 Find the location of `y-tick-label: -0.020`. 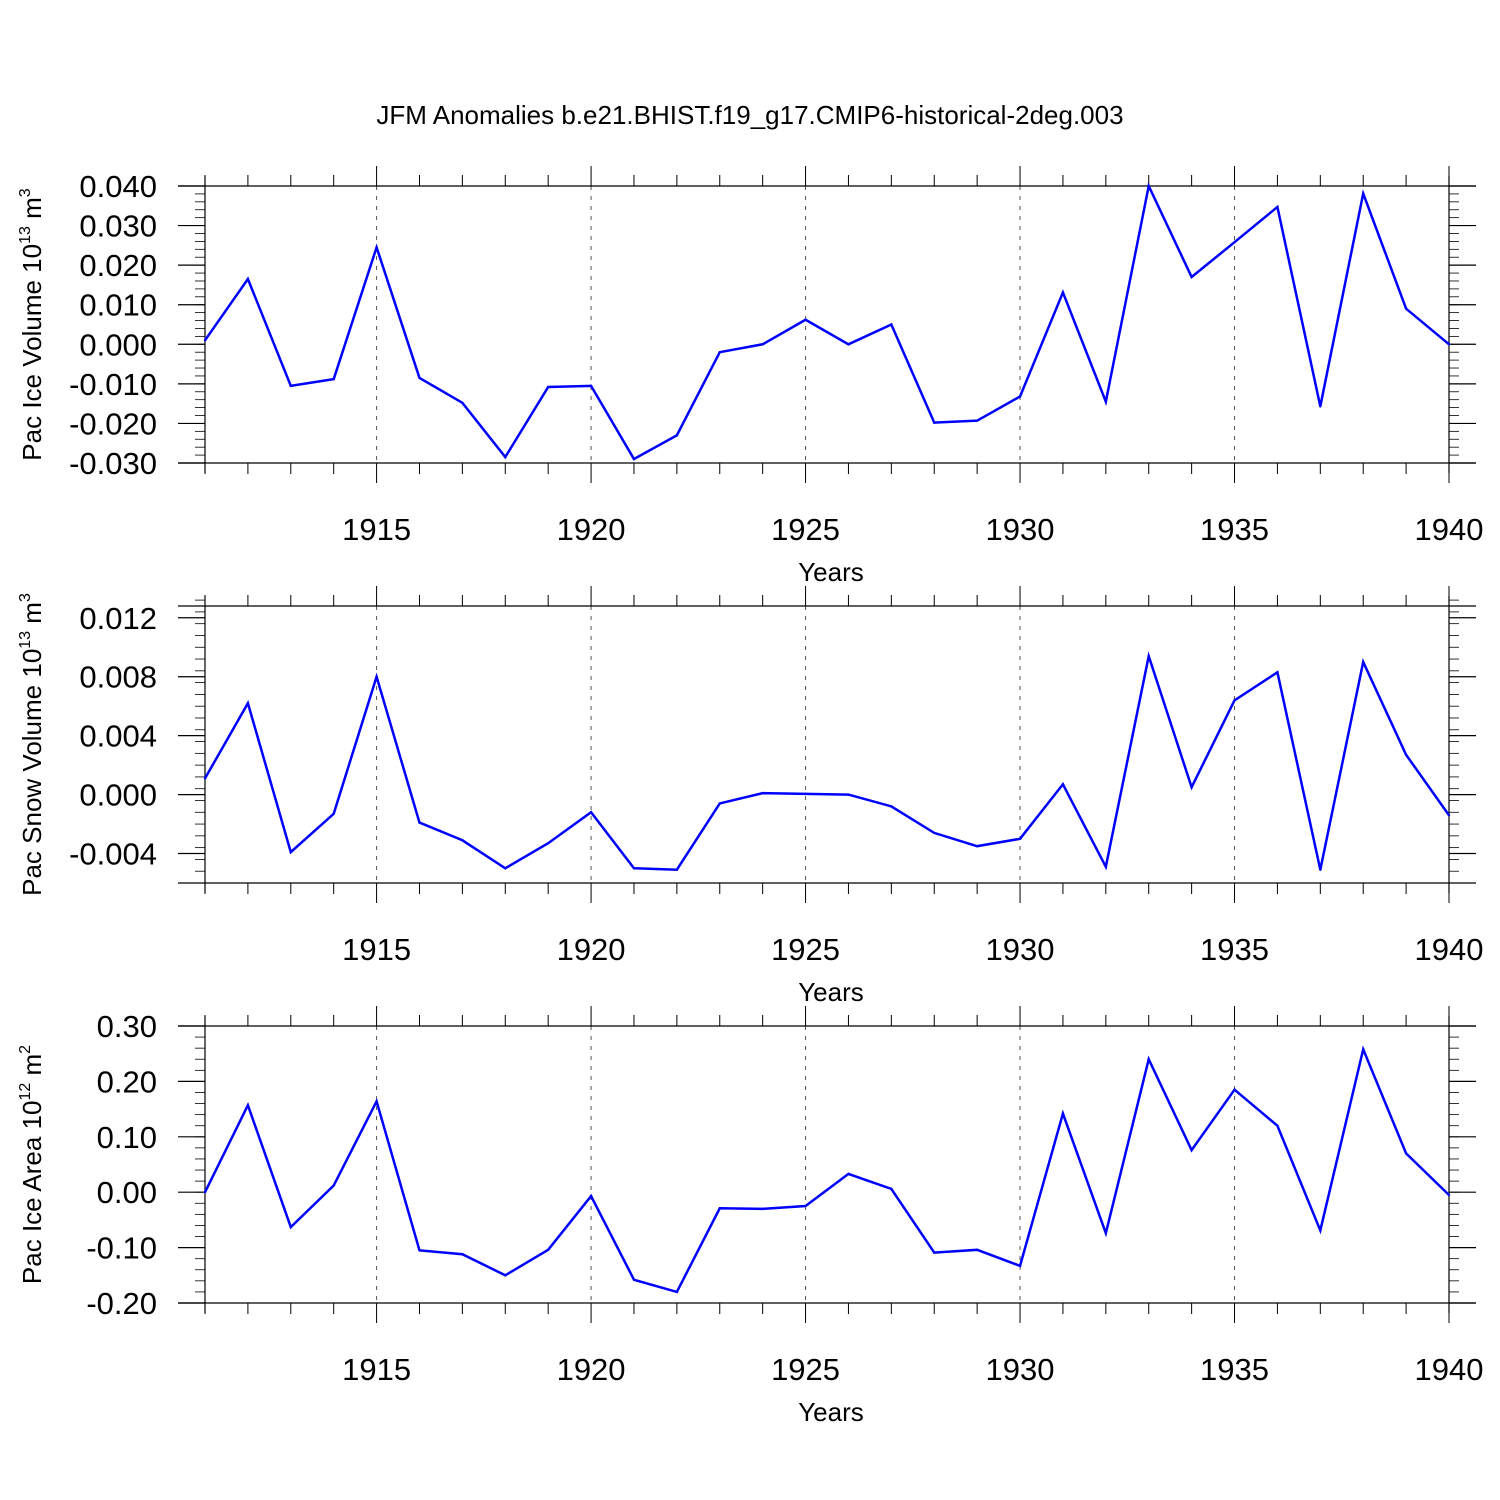

y-tick-label: -0.020 is located at coordinates (113, 423).